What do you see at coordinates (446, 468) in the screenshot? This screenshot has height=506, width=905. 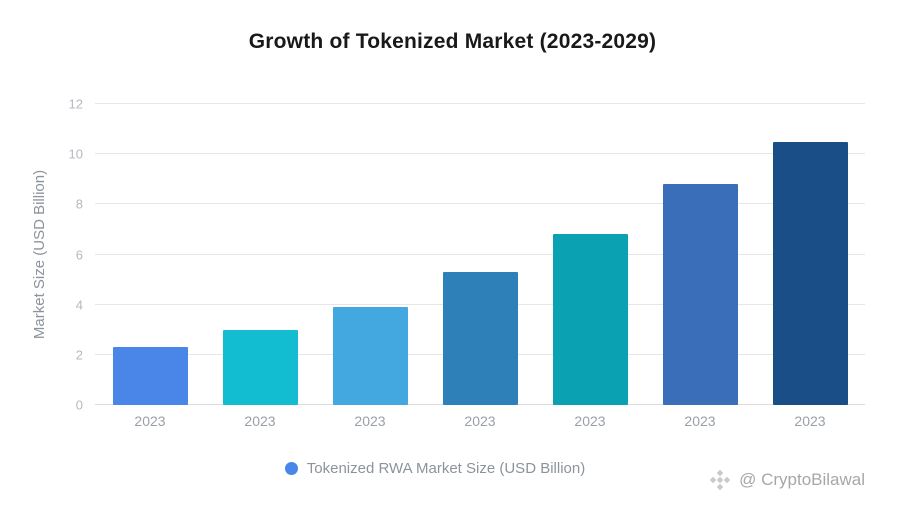 I see `legend-label: Tokenized RWA Market Size (USD Billion)` at bounding box center [446, 468].